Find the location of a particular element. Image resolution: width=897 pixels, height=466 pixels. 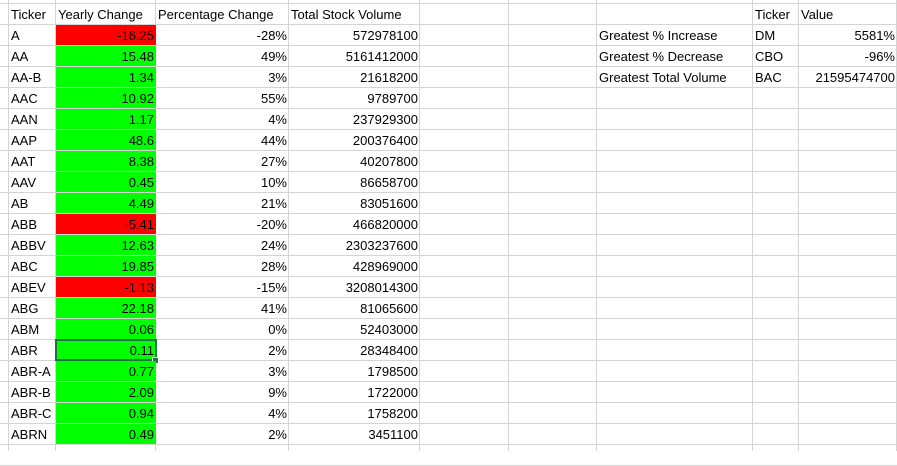

percentage-change-cell: -28% is located at coordinates (271, 35).